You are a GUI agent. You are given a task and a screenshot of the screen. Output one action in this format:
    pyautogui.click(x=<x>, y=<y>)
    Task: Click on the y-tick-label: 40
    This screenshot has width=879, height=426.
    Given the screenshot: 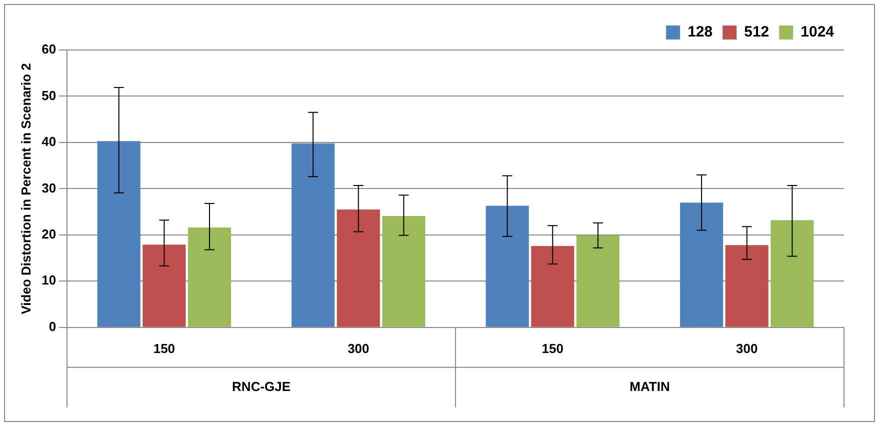 What is the action you would take?
    pyautogui.click(x=49, y=142)
    